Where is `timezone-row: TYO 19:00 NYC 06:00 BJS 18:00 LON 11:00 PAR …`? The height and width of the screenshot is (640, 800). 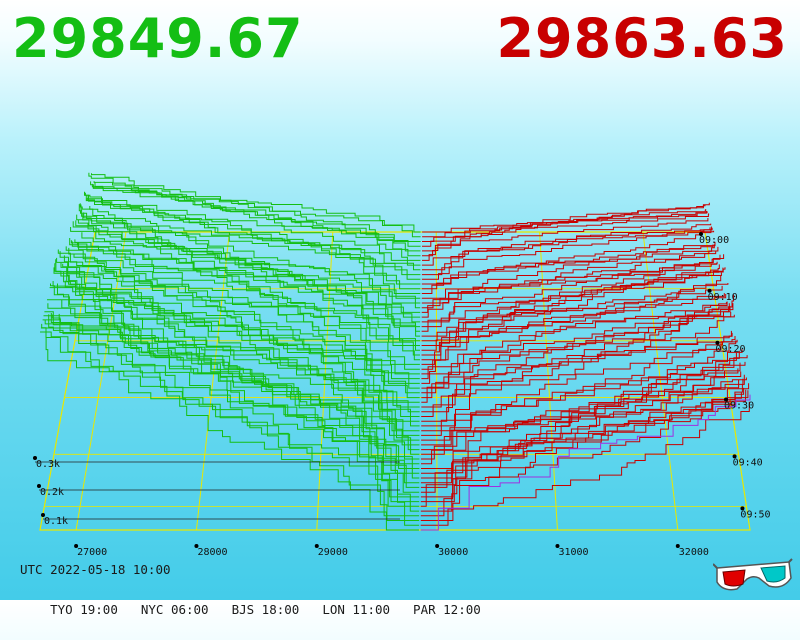
timezone-row: TYO 19:00 NYC 06:00 BJS 18:00 LON 11:00 PAR … is located at coordinates (262, 610).